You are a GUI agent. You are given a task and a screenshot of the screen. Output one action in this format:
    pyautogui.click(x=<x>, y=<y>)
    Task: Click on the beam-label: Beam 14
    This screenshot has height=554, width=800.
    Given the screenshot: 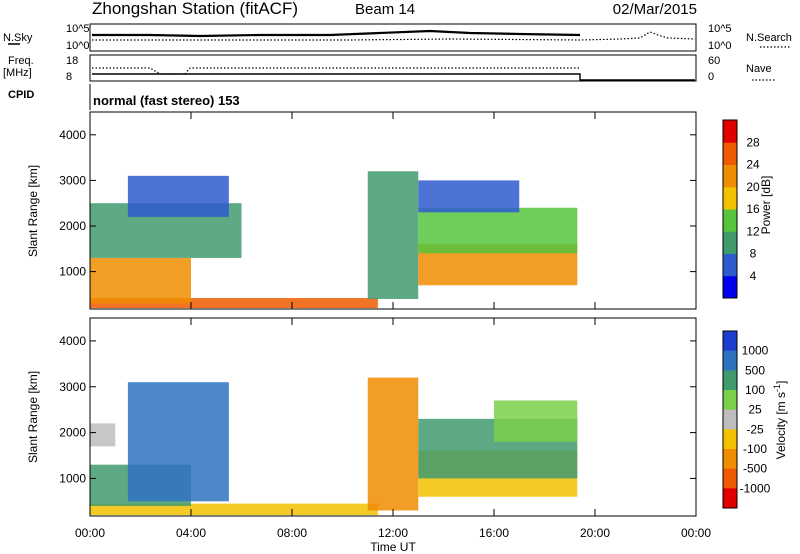 What is the action you would take?
    pyautogui.click(x=385, y=9)
    